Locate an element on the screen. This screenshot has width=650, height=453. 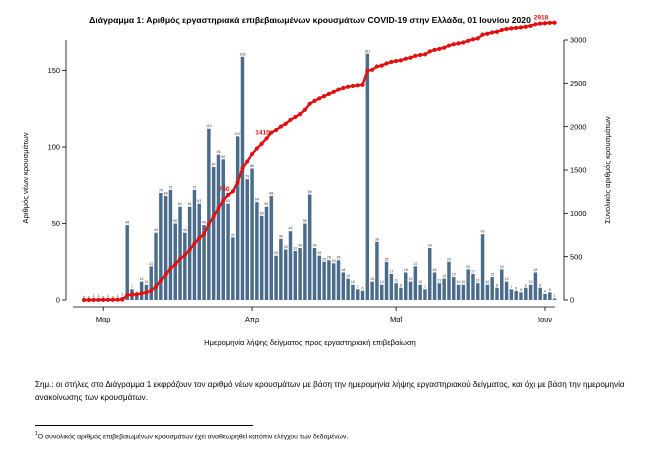
bar-value-label: 29 is located at coordinates (319, 253).